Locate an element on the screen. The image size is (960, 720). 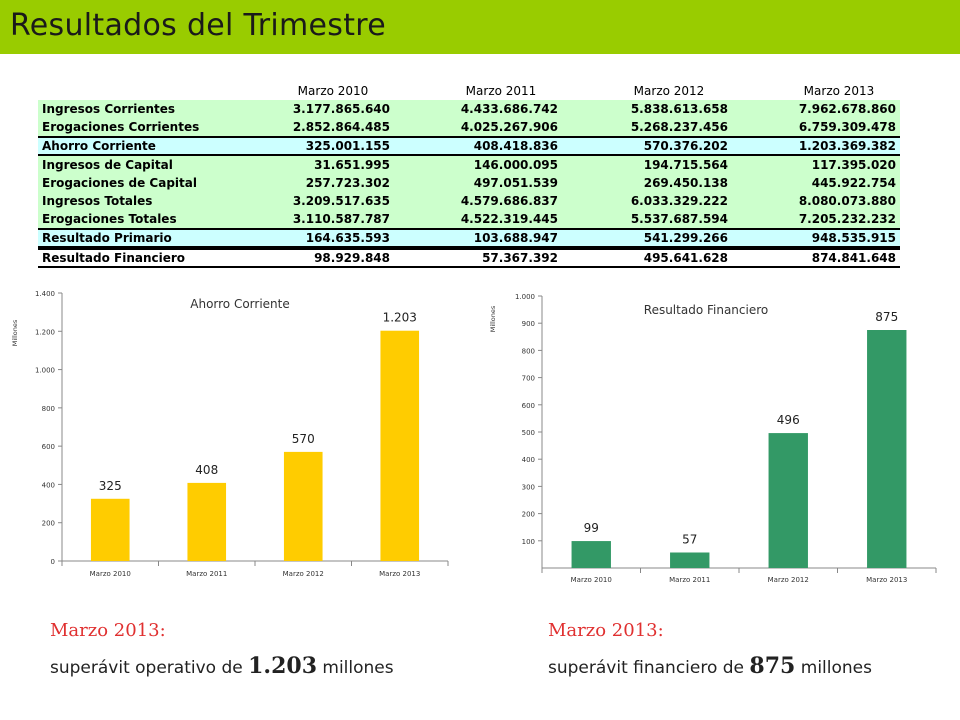
page-title: Resultados del Trimestre is located at coordinates (198, 25).